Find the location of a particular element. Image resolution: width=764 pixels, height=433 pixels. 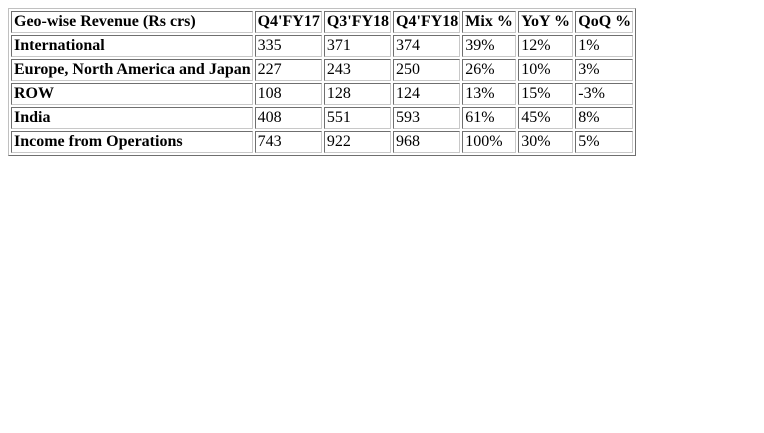

table-row: India 408 551 593 61% 45% 8% is located at coordinates (322, 118).